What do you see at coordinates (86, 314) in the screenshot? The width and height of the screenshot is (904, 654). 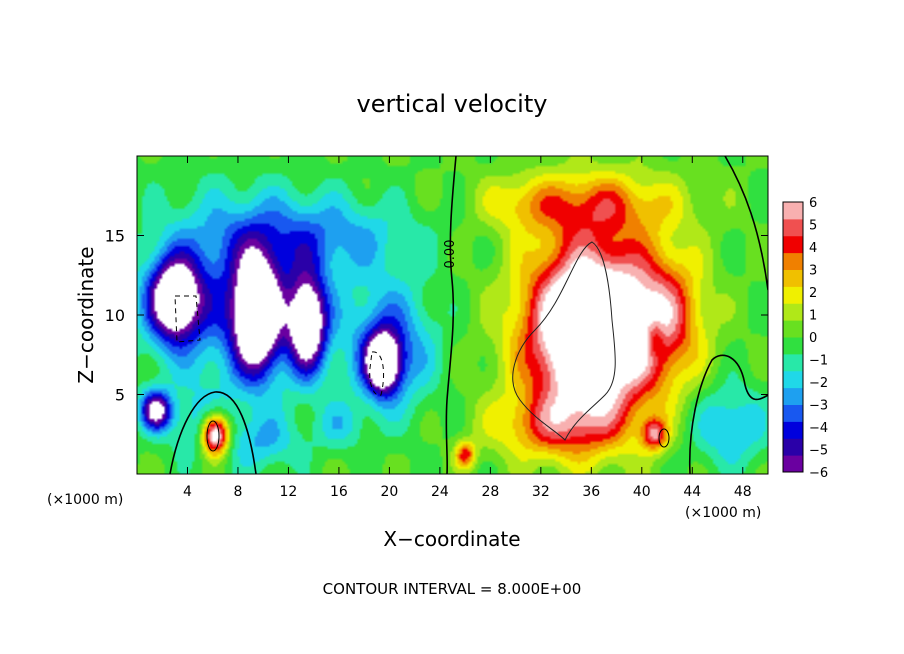 I see `y-axis-label: Z−coordinate` at bounding box center [86, 314].